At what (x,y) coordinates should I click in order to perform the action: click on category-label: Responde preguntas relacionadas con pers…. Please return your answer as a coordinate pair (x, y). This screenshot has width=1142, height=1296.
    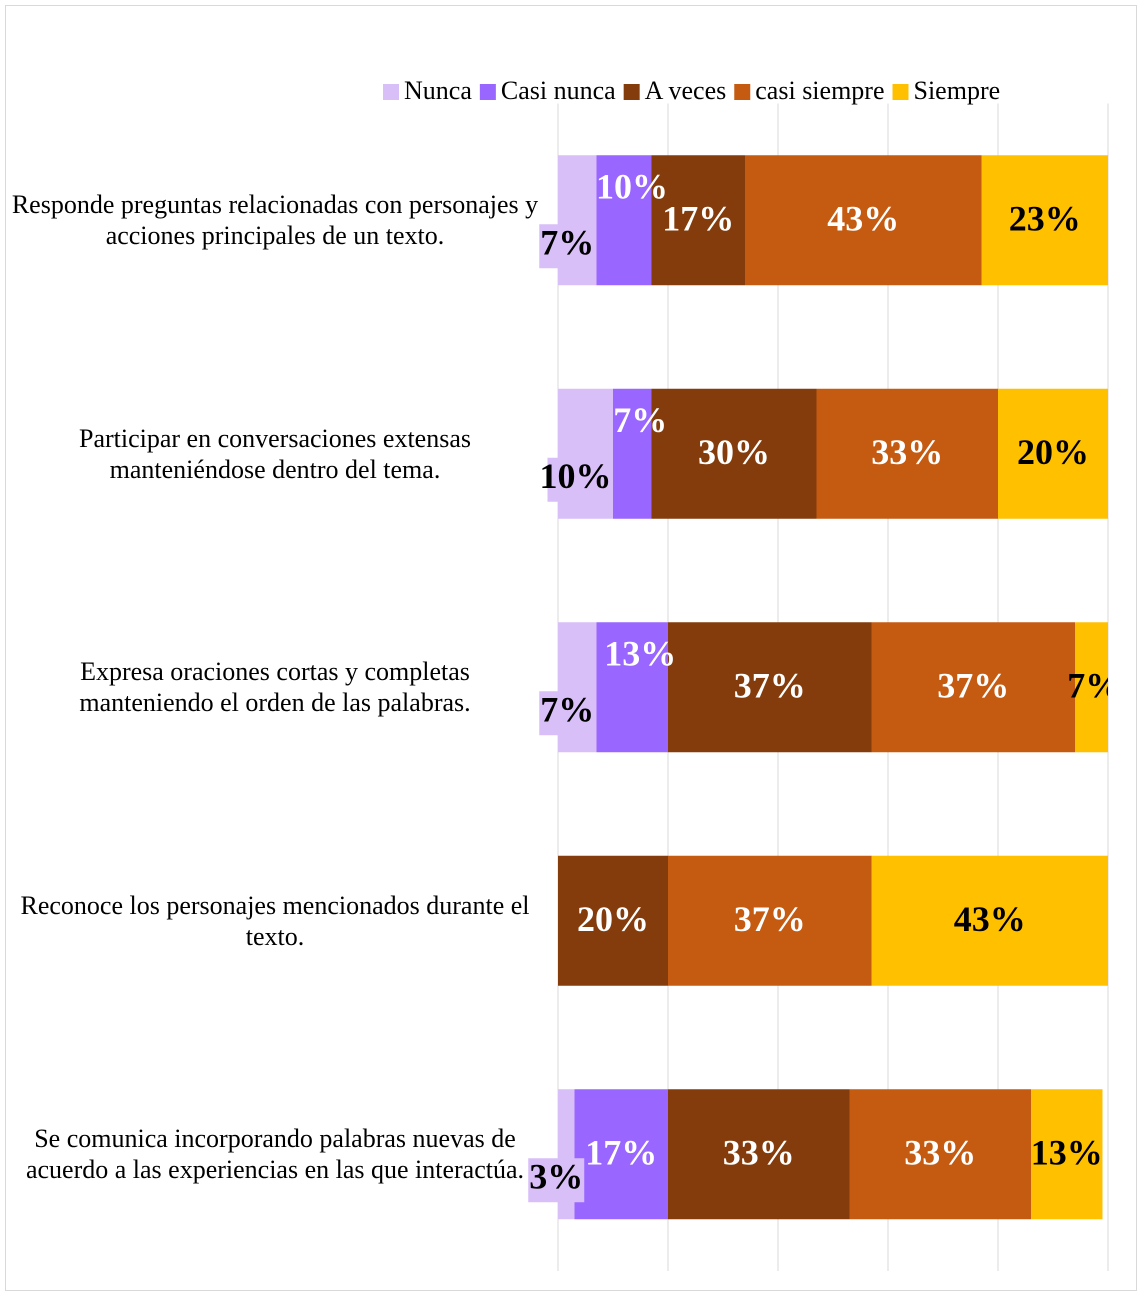
    Looking at the image, I should click on (275, 220).